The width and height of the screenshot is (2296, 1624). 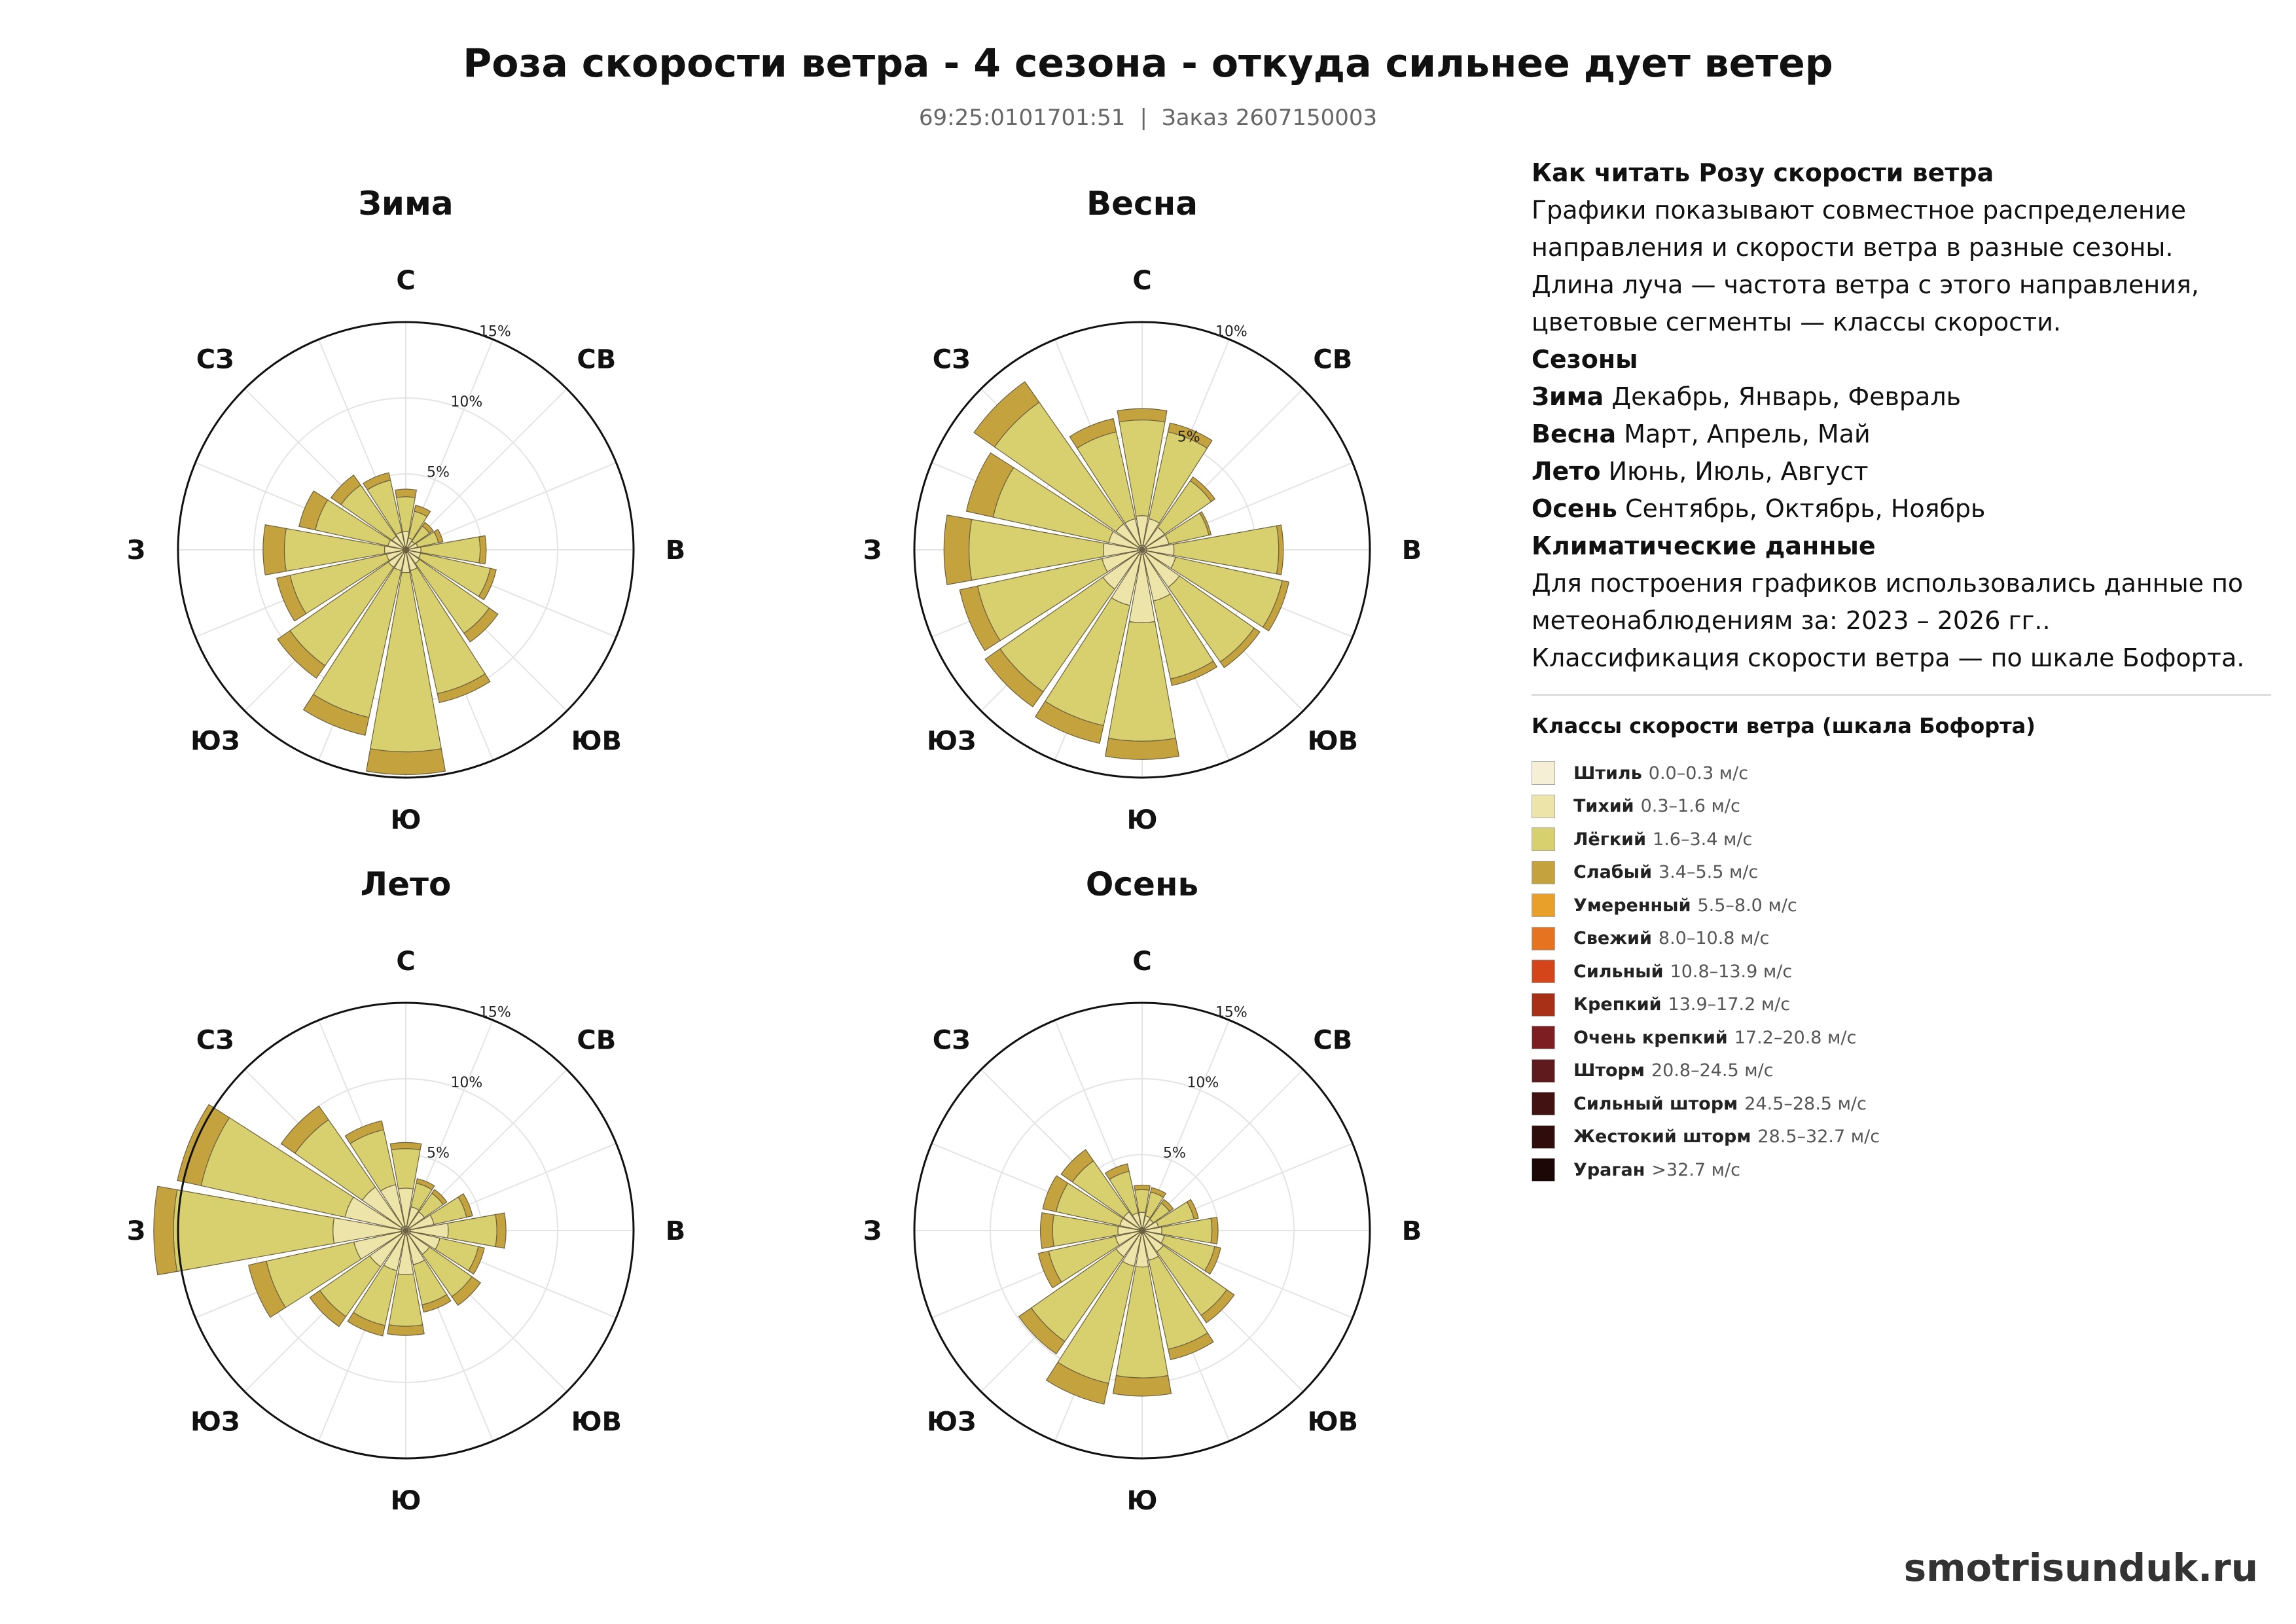 I want to click on grid-spoke, so click(x=486, y=469).